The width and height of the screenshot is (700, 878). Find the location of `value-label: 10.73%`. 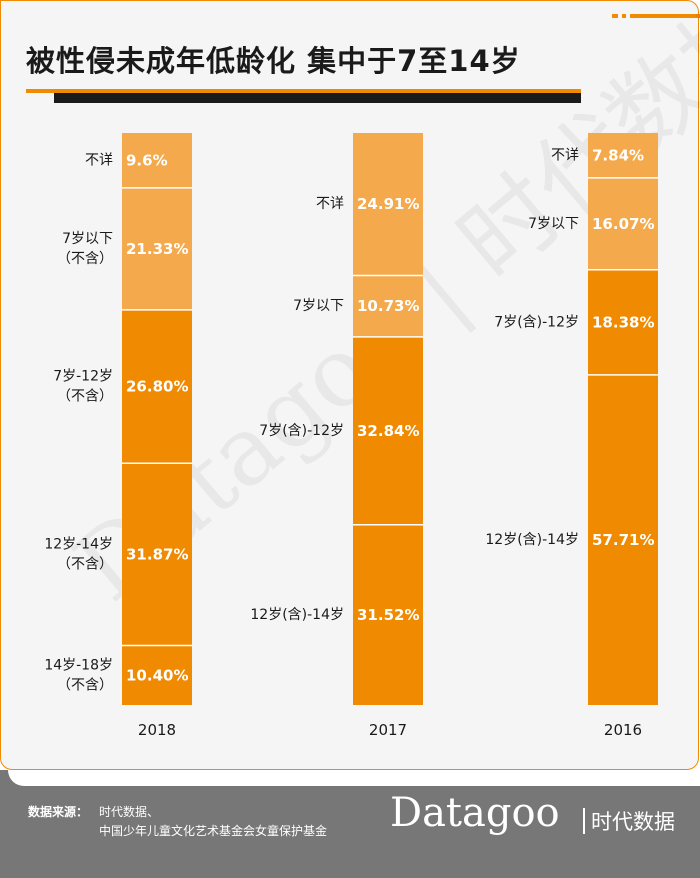

value-label: 10.73% is located at coordinates (388, 306).